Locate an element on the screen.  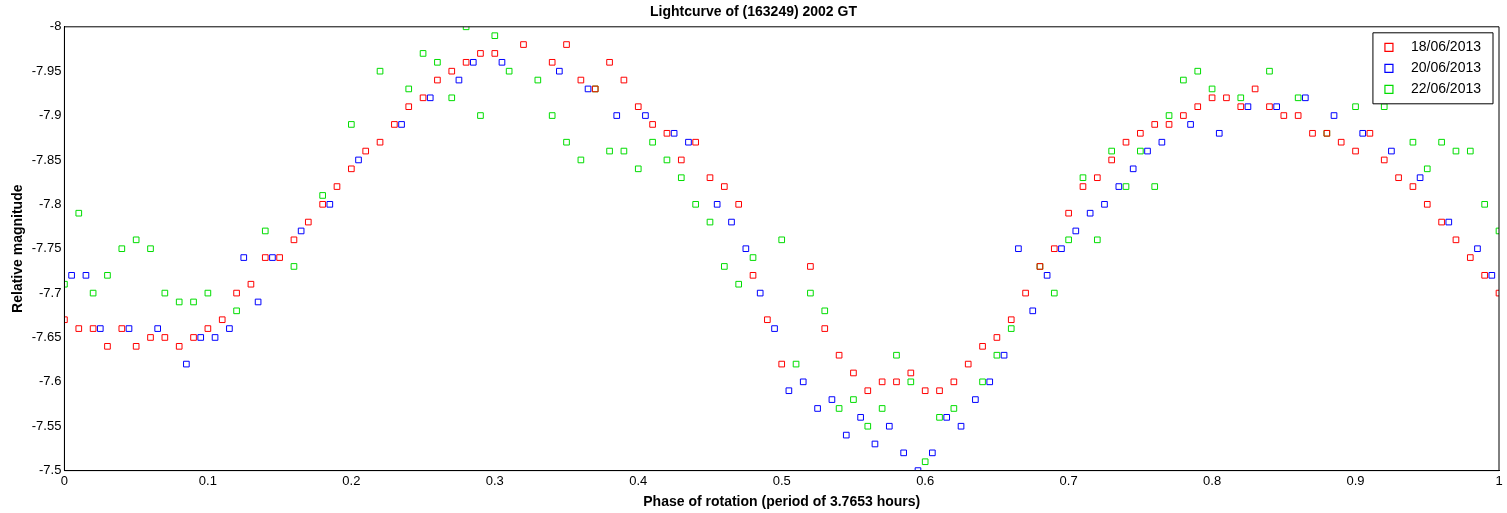
legend-label: 22/06/2013 is located at coordinates (1446, 88).